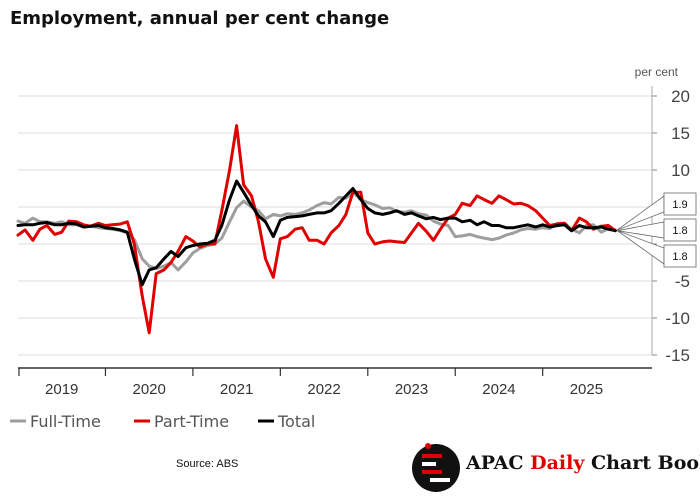  Describe the element at coordinates (200, 18) in the screenshot. I see `chart-title: Employment, annual per cent change` at that location.